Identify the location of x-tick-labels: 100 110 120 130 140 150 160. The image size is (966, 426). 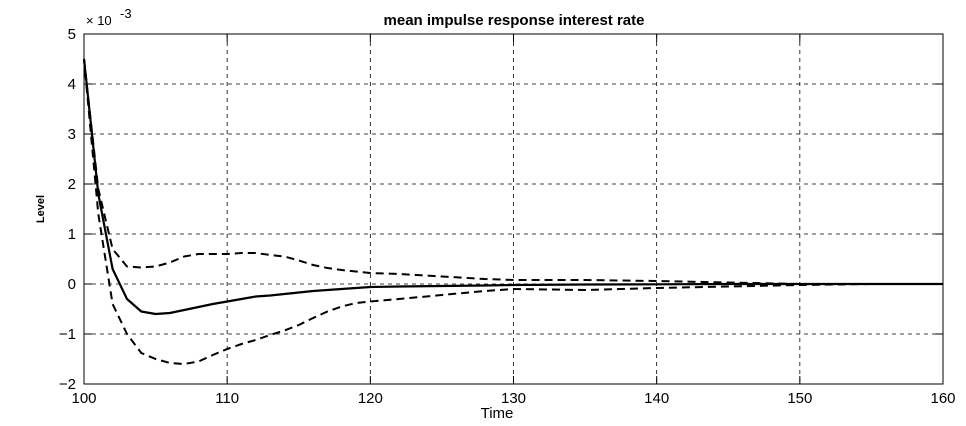
(513, 398).